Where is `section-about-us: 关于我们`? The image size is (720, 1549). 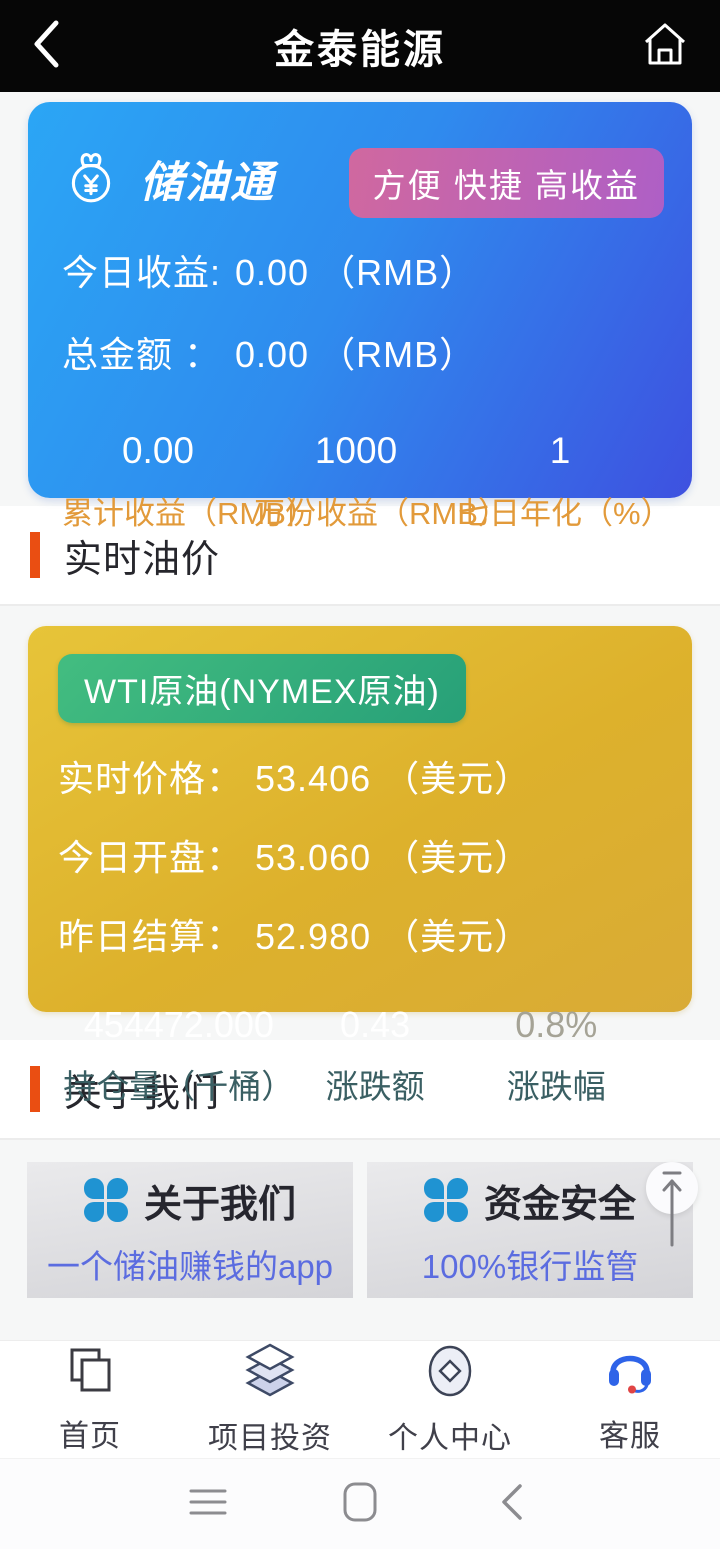 section-about-us: 关于我们 is located at coordinates (360, 1090).